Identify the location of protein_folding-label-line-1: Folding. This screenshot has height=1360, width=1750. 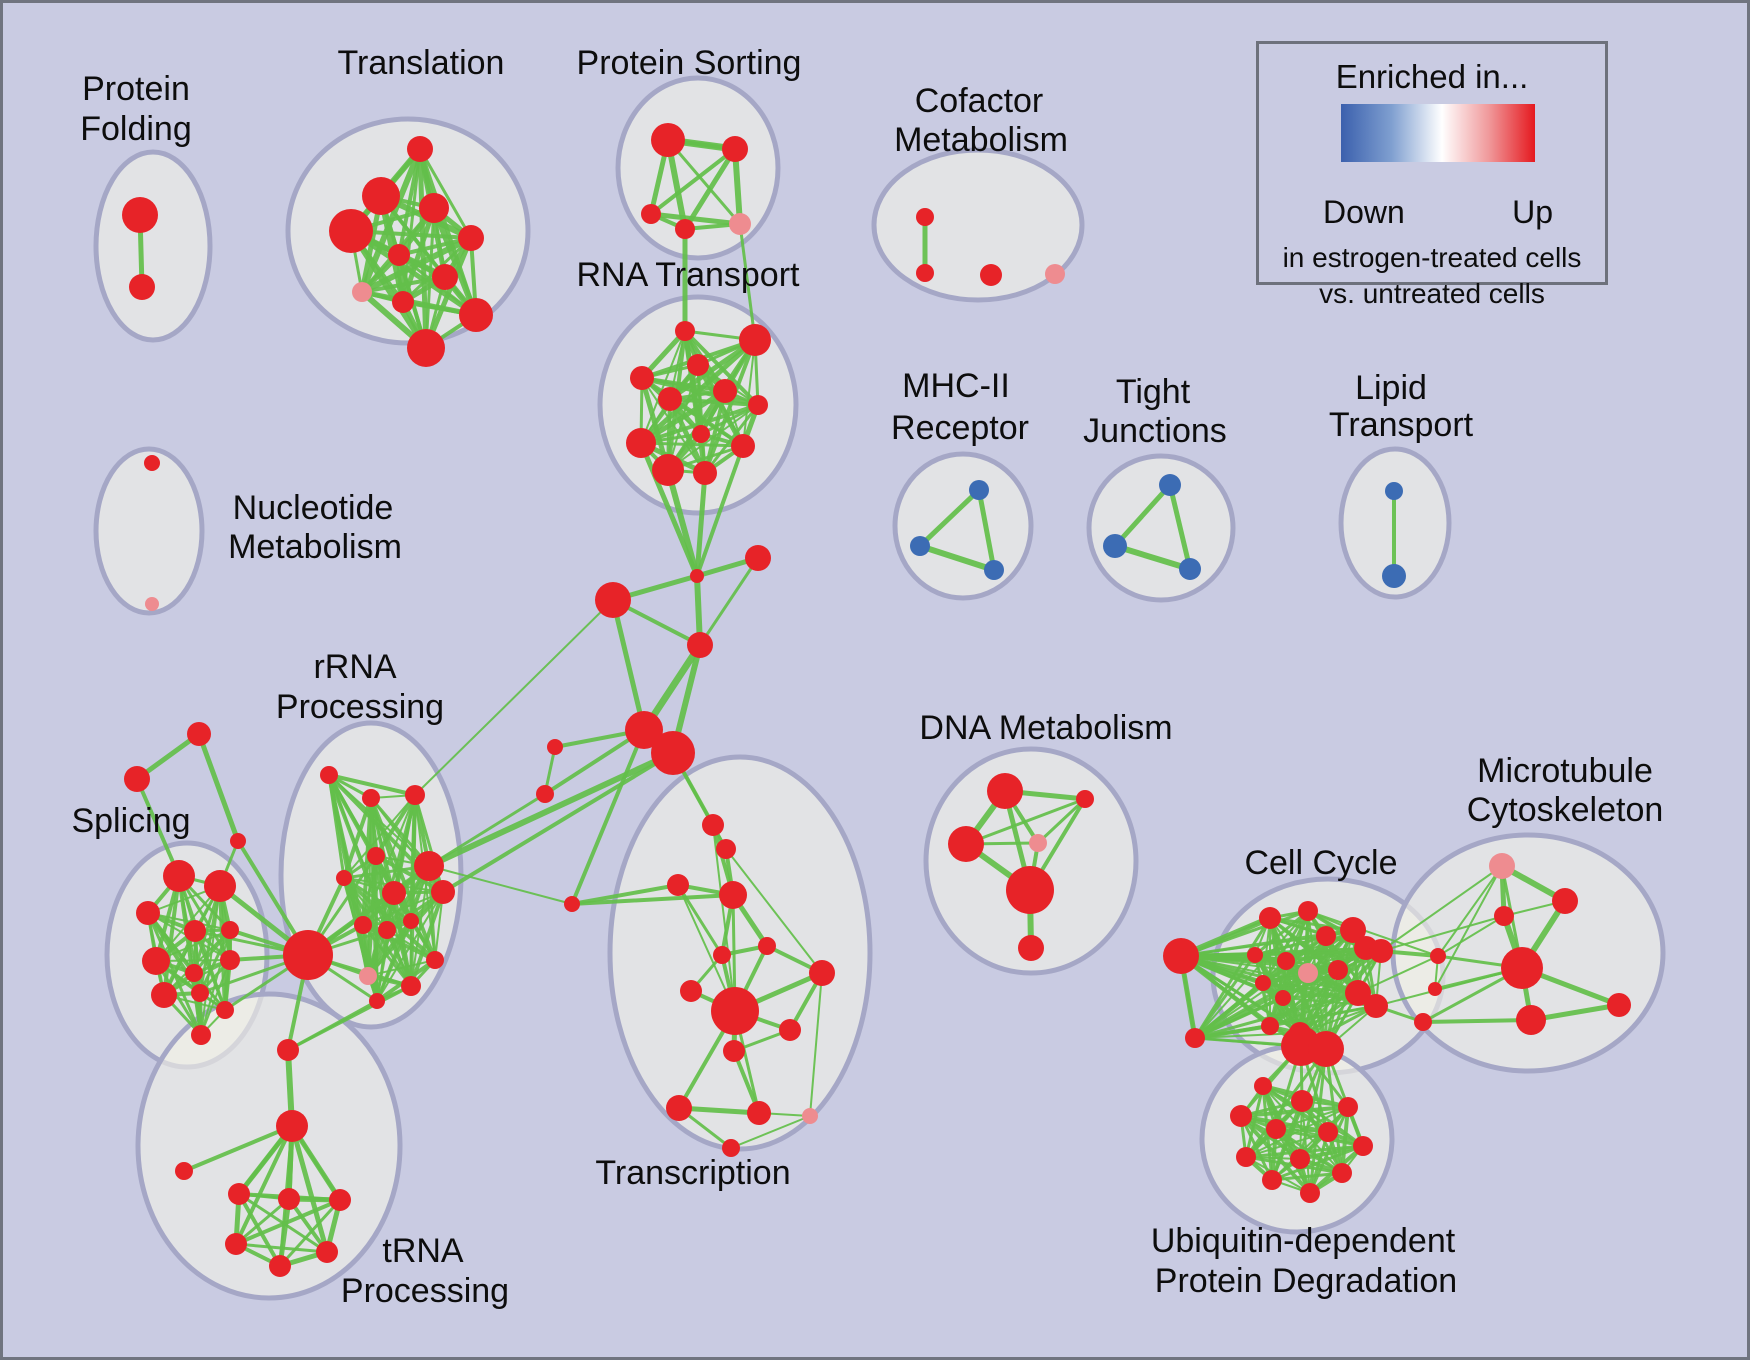
(136, 129).